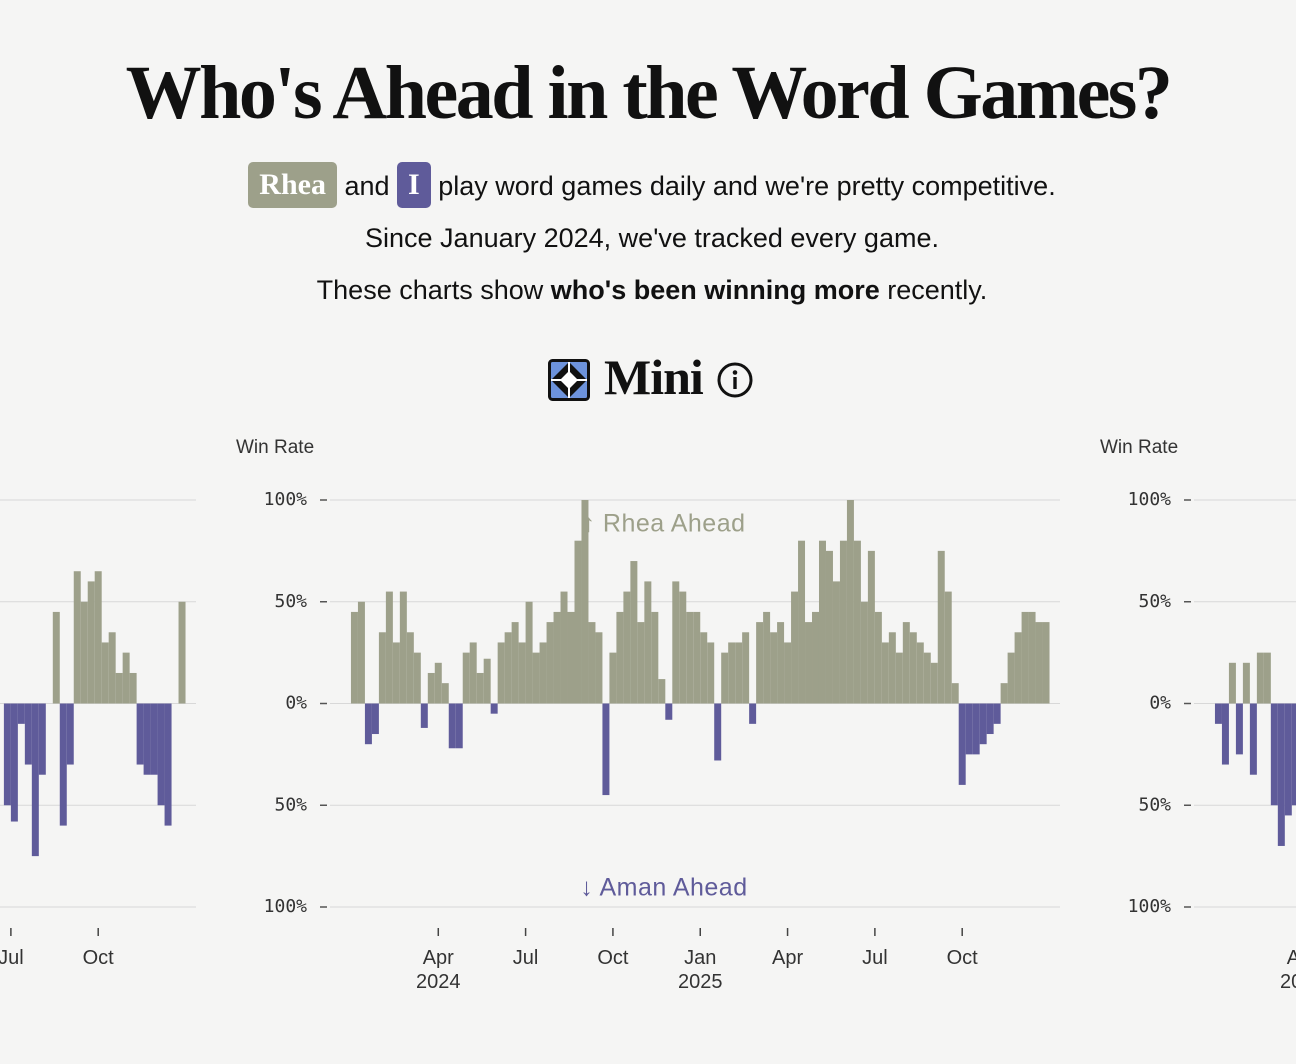 The width and height of the screenshot is (1296, 1064). Describe the element at coordinates (663, 524) in the screenshot. I see `annotation: ↑ Rhea Ahead` at that location.